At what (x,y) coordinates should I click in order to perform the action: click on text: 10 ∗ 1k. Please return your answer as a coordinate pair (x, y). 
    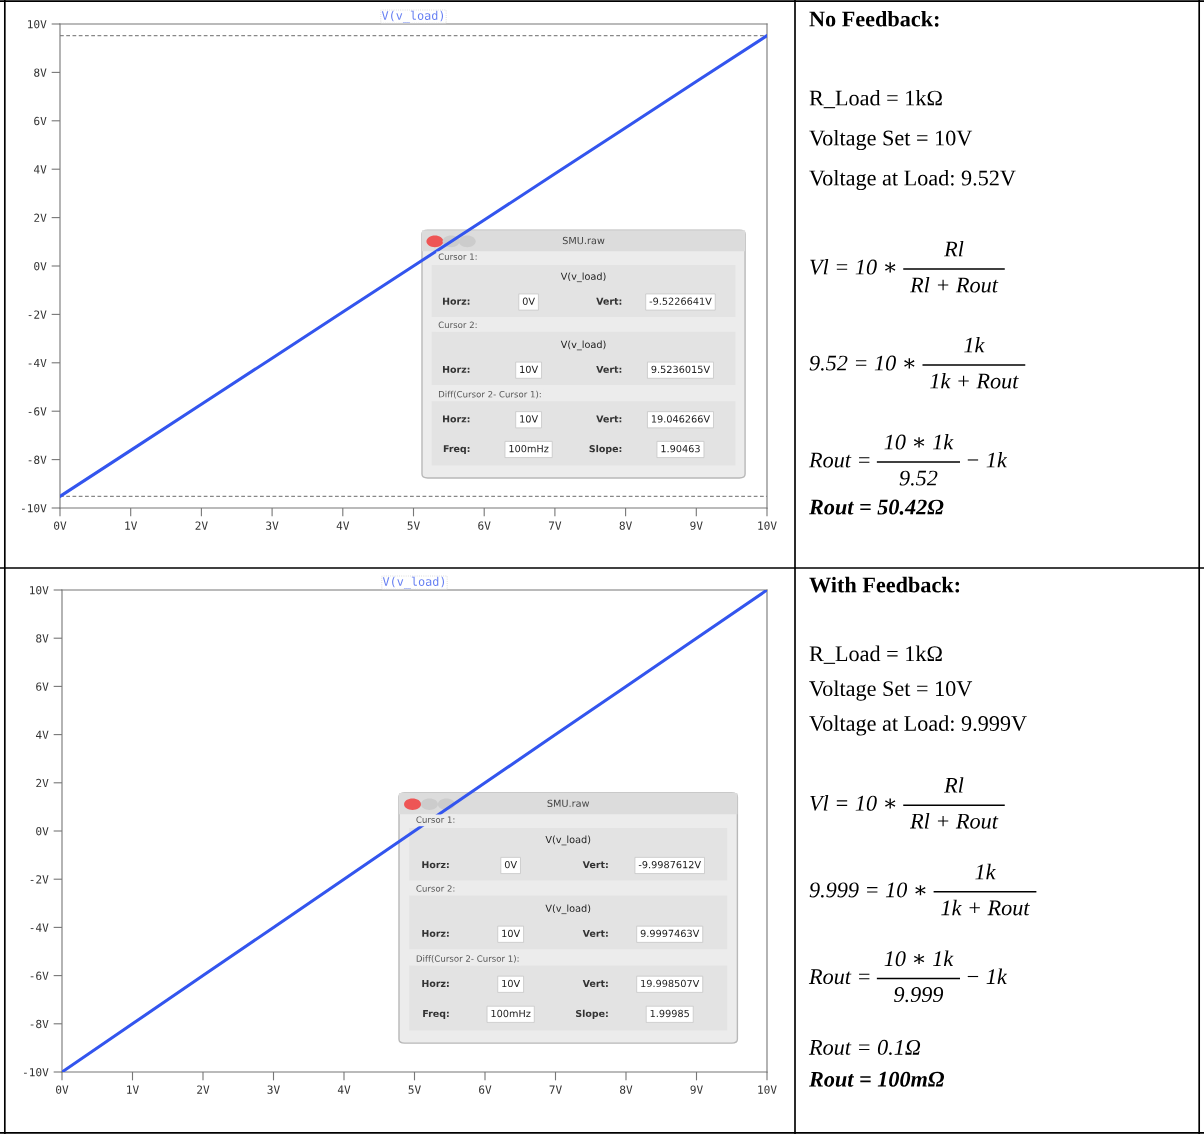
    Looking at the image, I should click on (919, 441).